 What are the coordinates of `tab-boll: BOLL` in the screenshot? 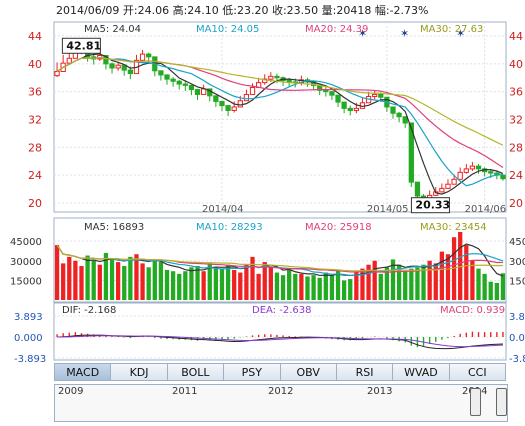 It's located at (196, 372).